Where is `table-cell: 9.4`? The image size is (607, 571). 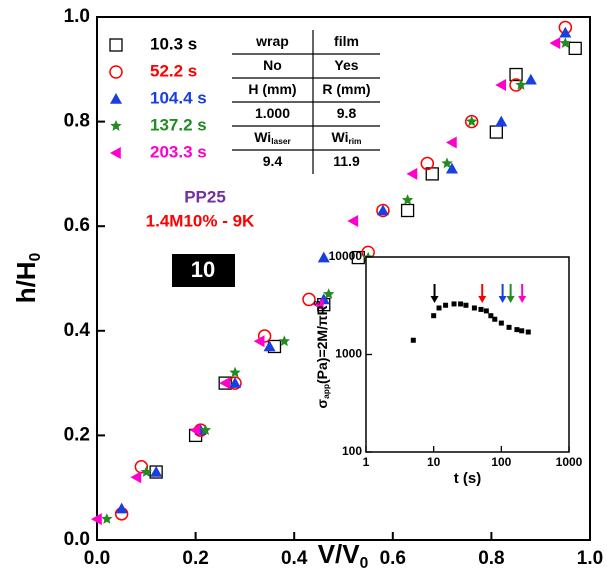
table-cell: 9.4 is located at coordinates (273, 161).